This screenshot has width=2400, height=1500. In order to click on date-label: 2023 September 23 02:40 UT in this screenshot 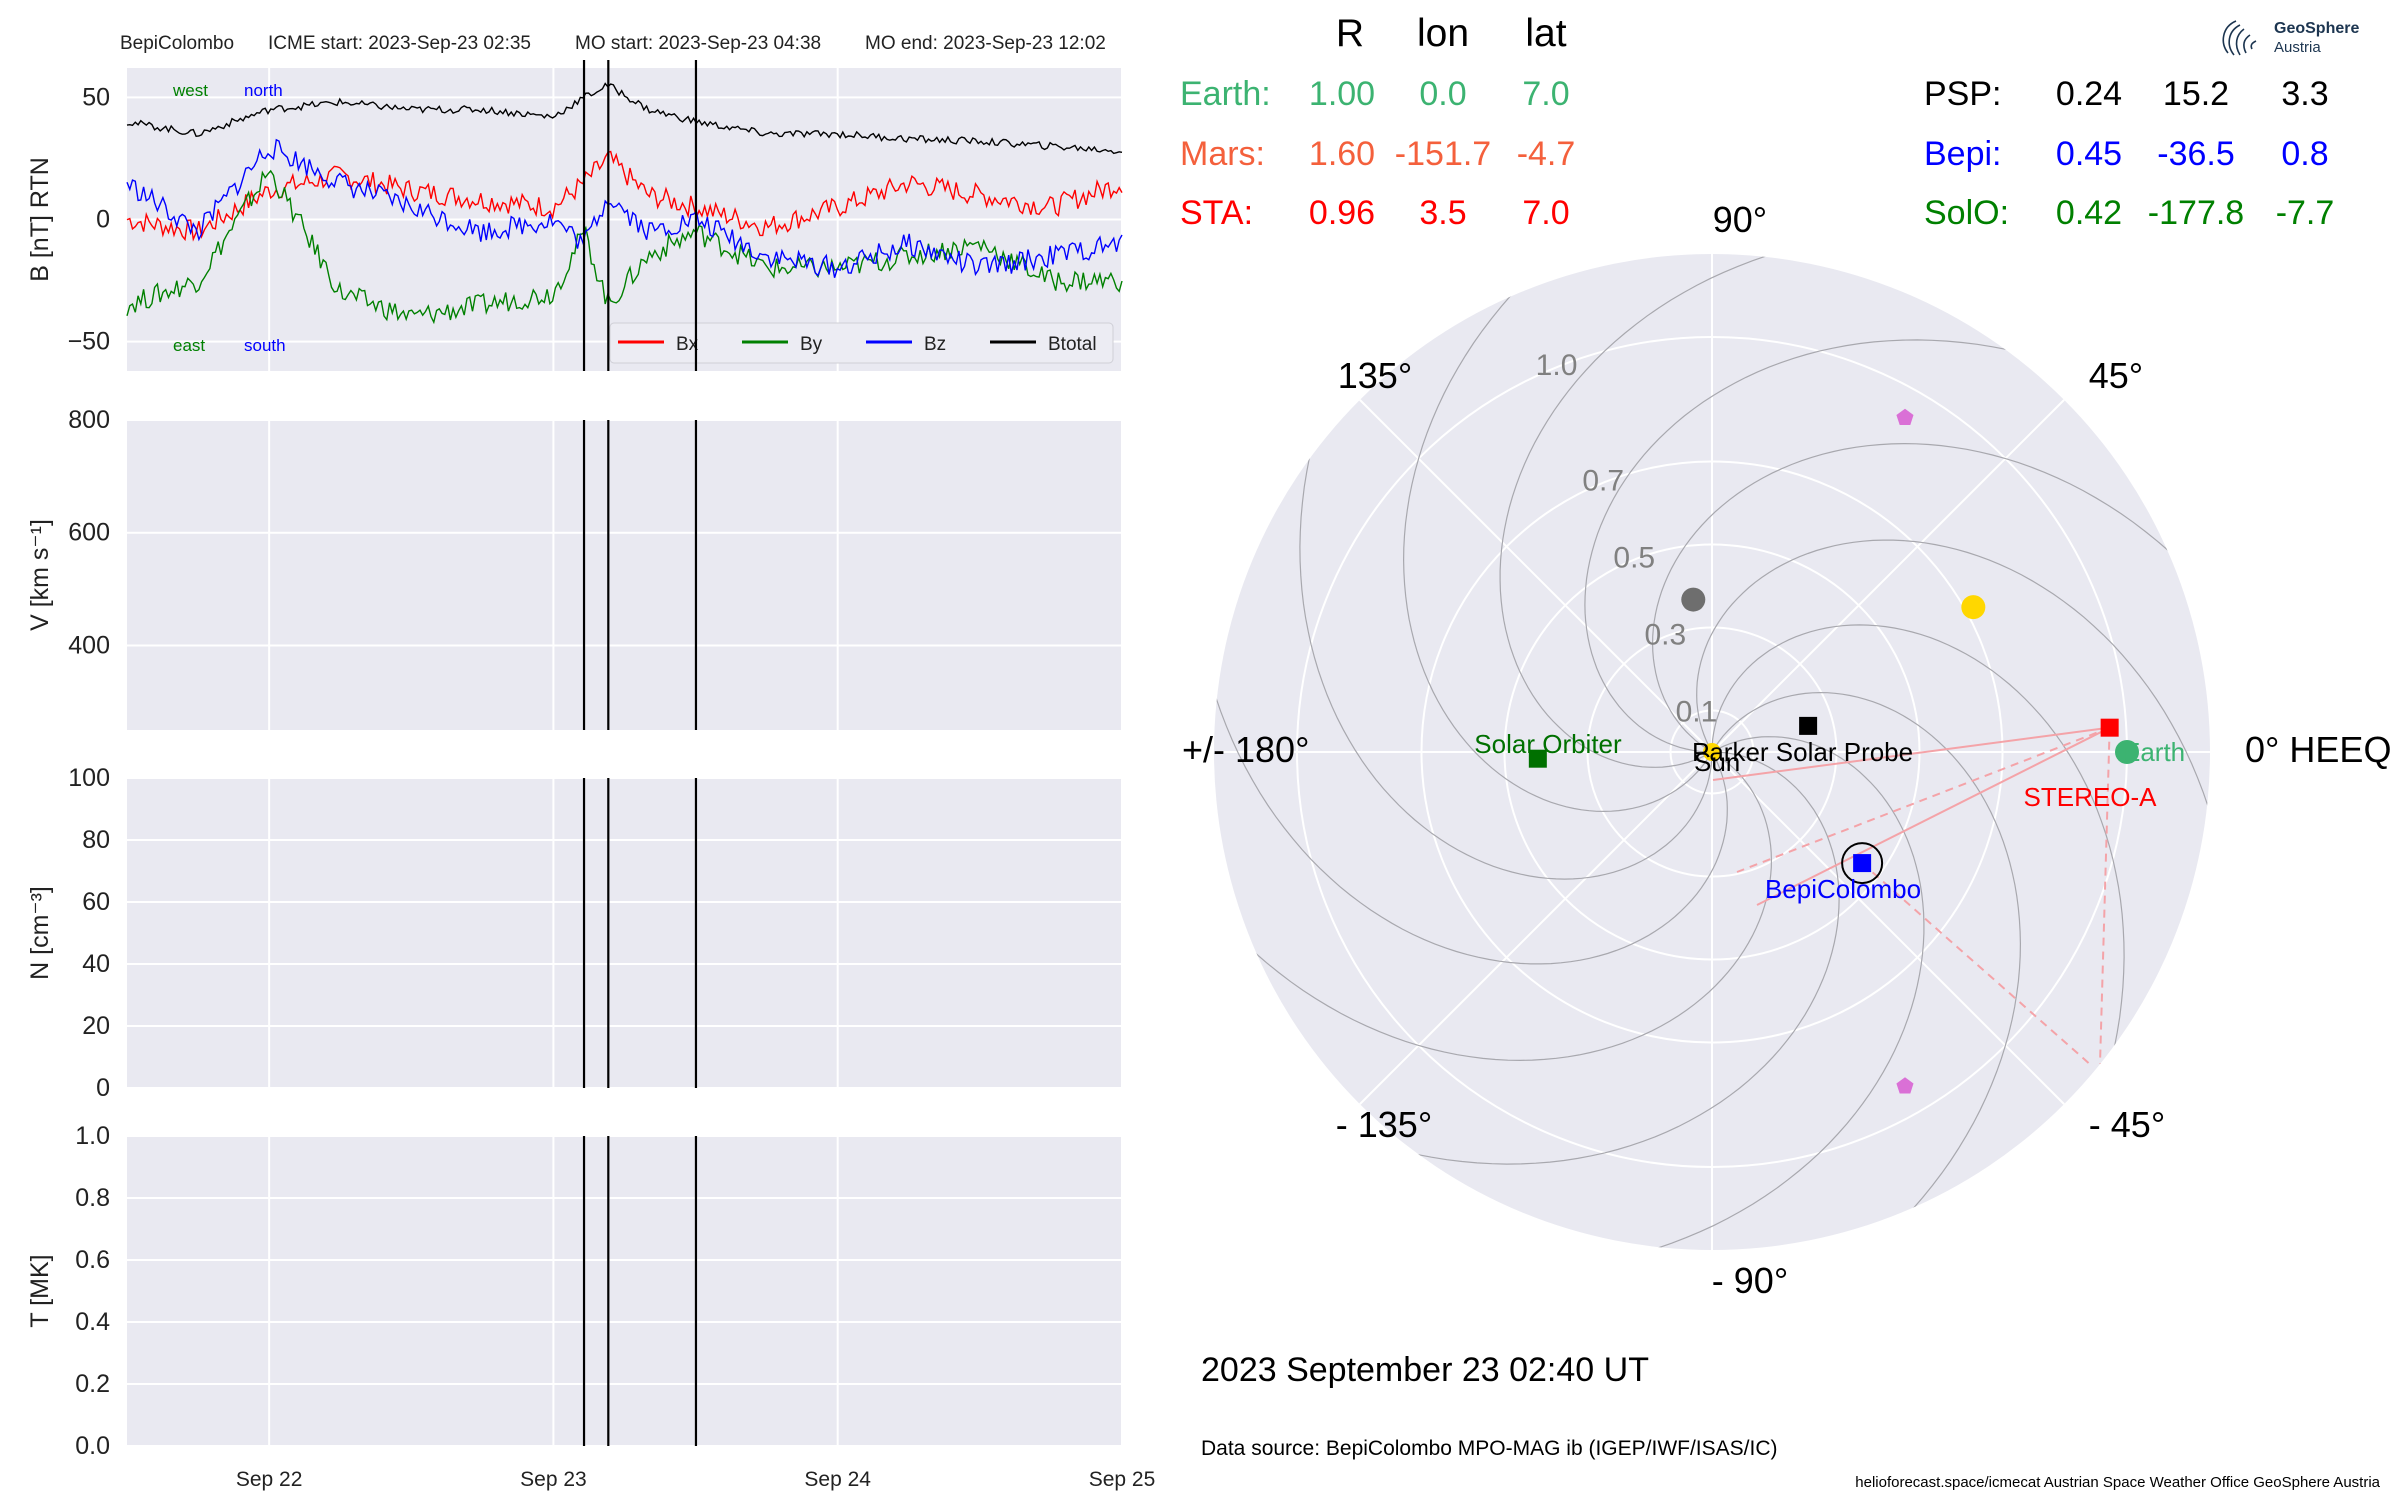, I will do `click(1425, 1370)`.